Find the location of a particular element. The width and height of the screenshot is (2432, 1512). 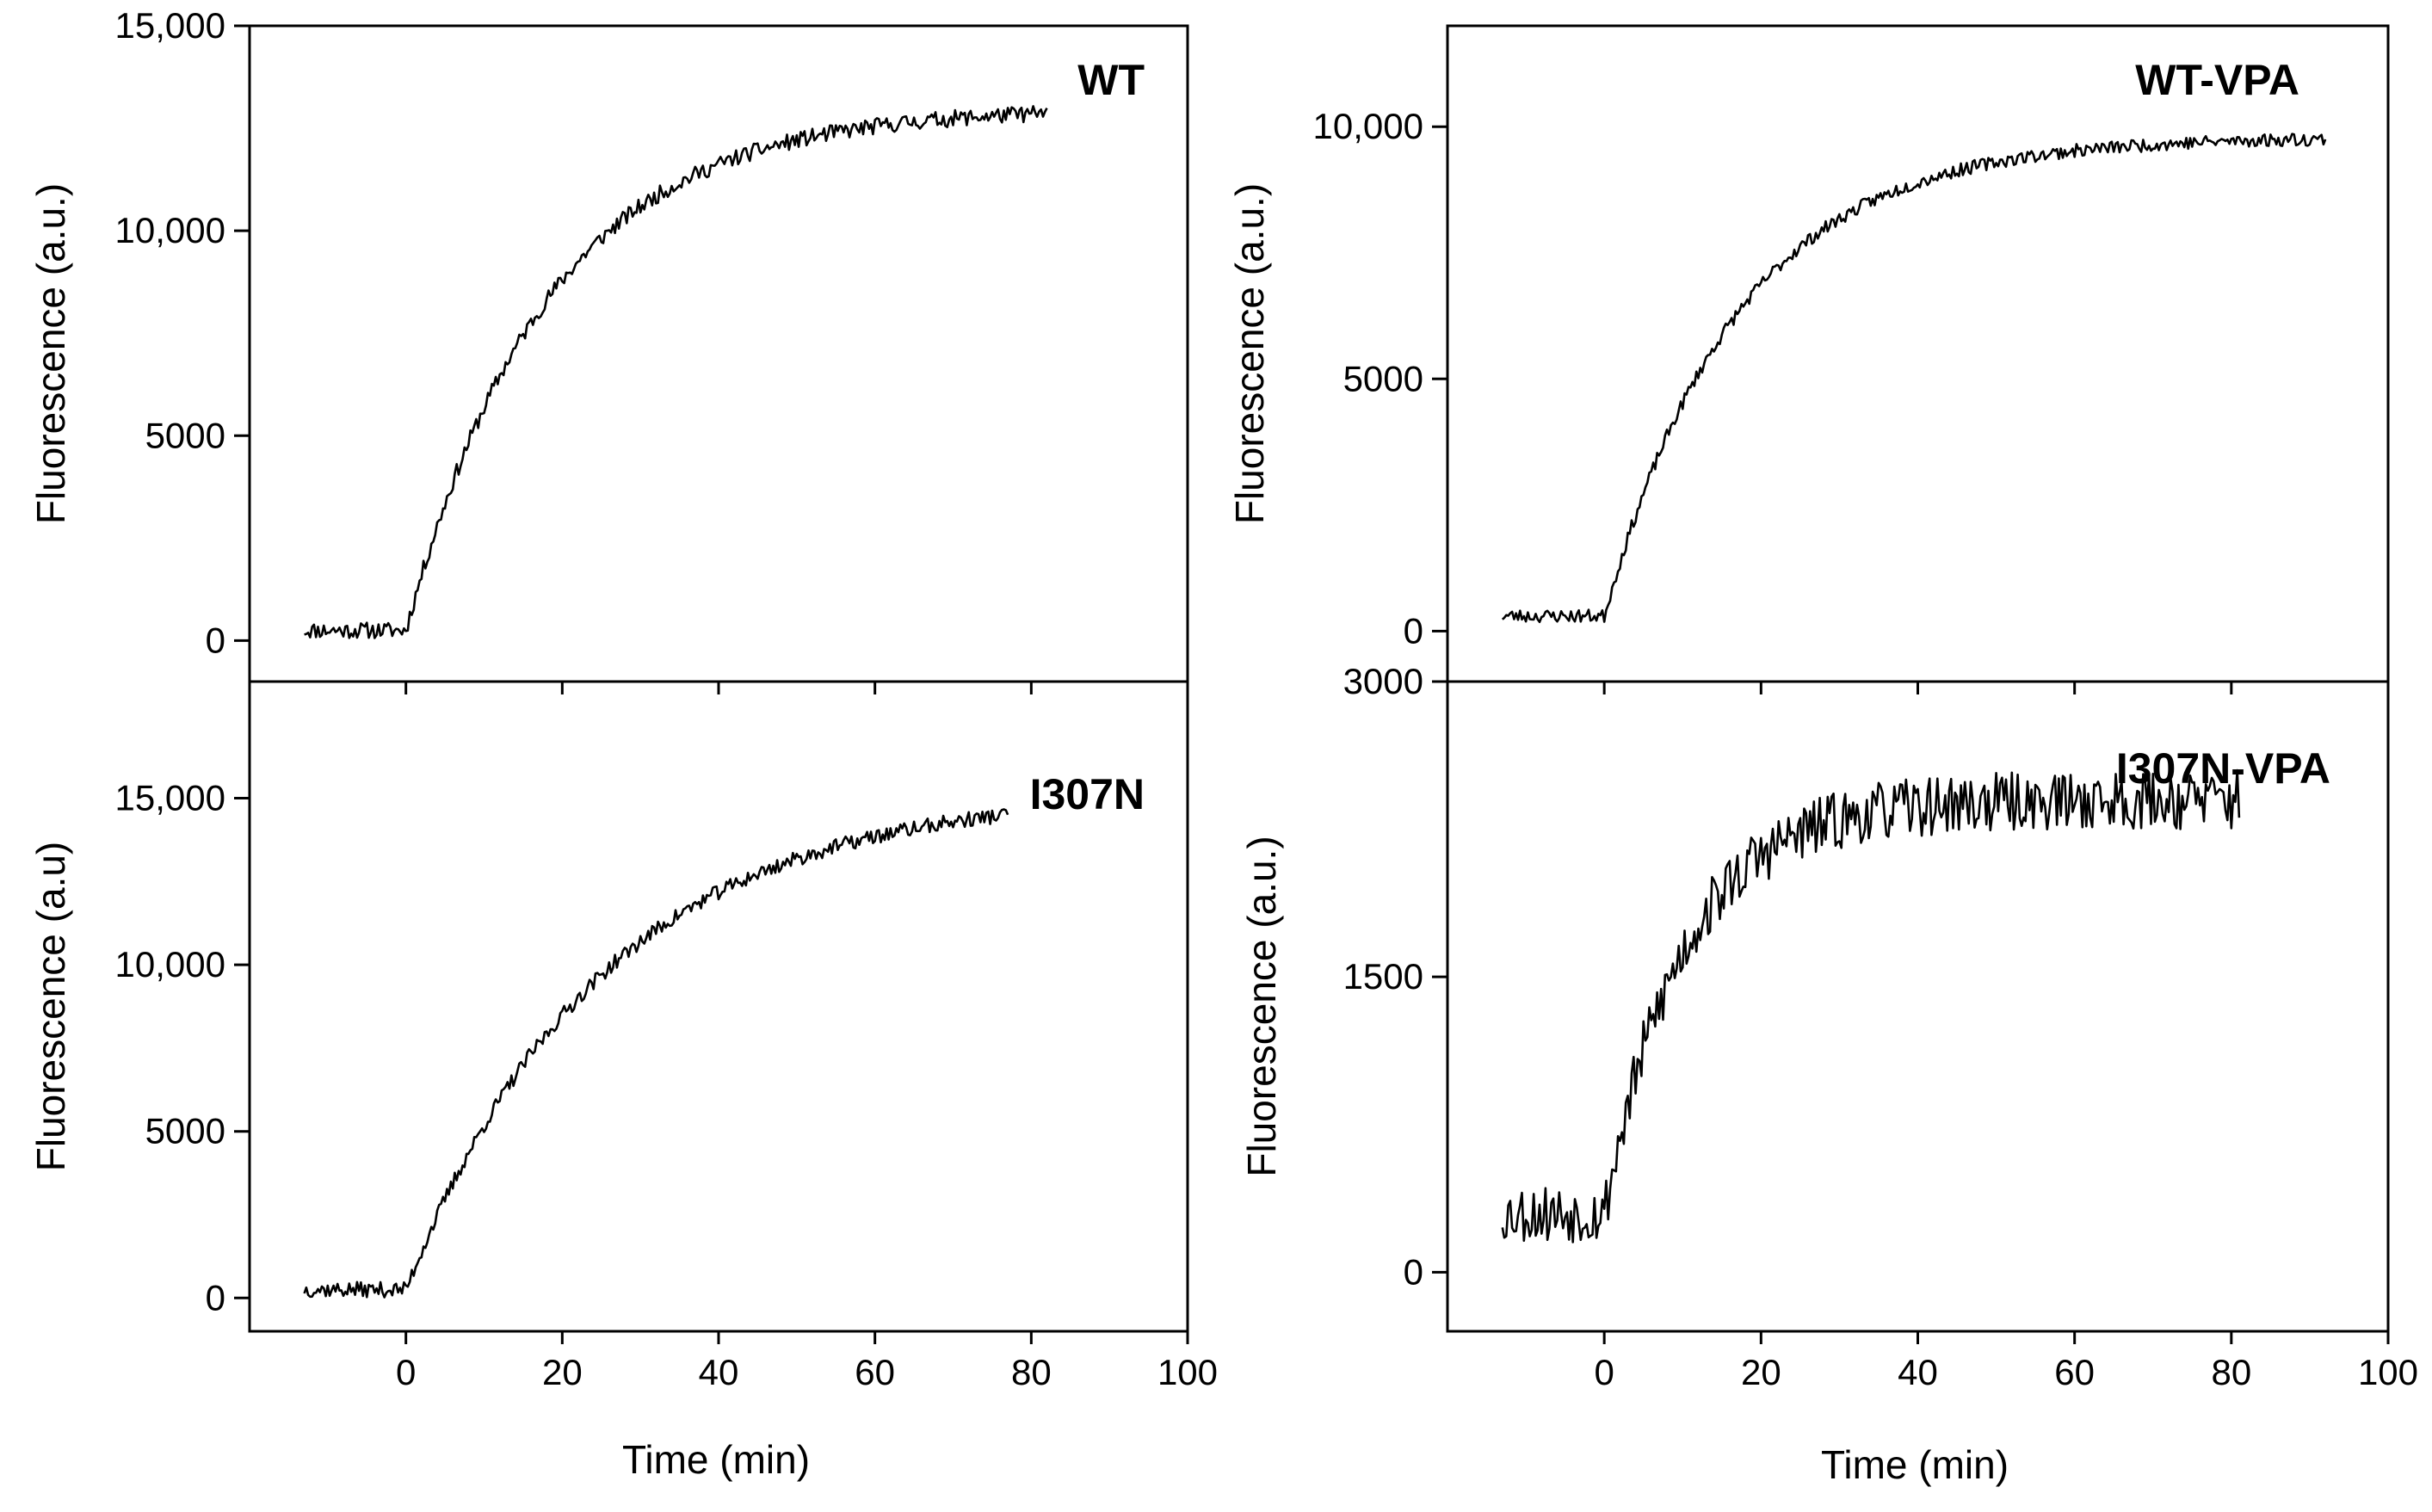

left-x-axis-title: Time (min) is located at coordinates (716, 1459).